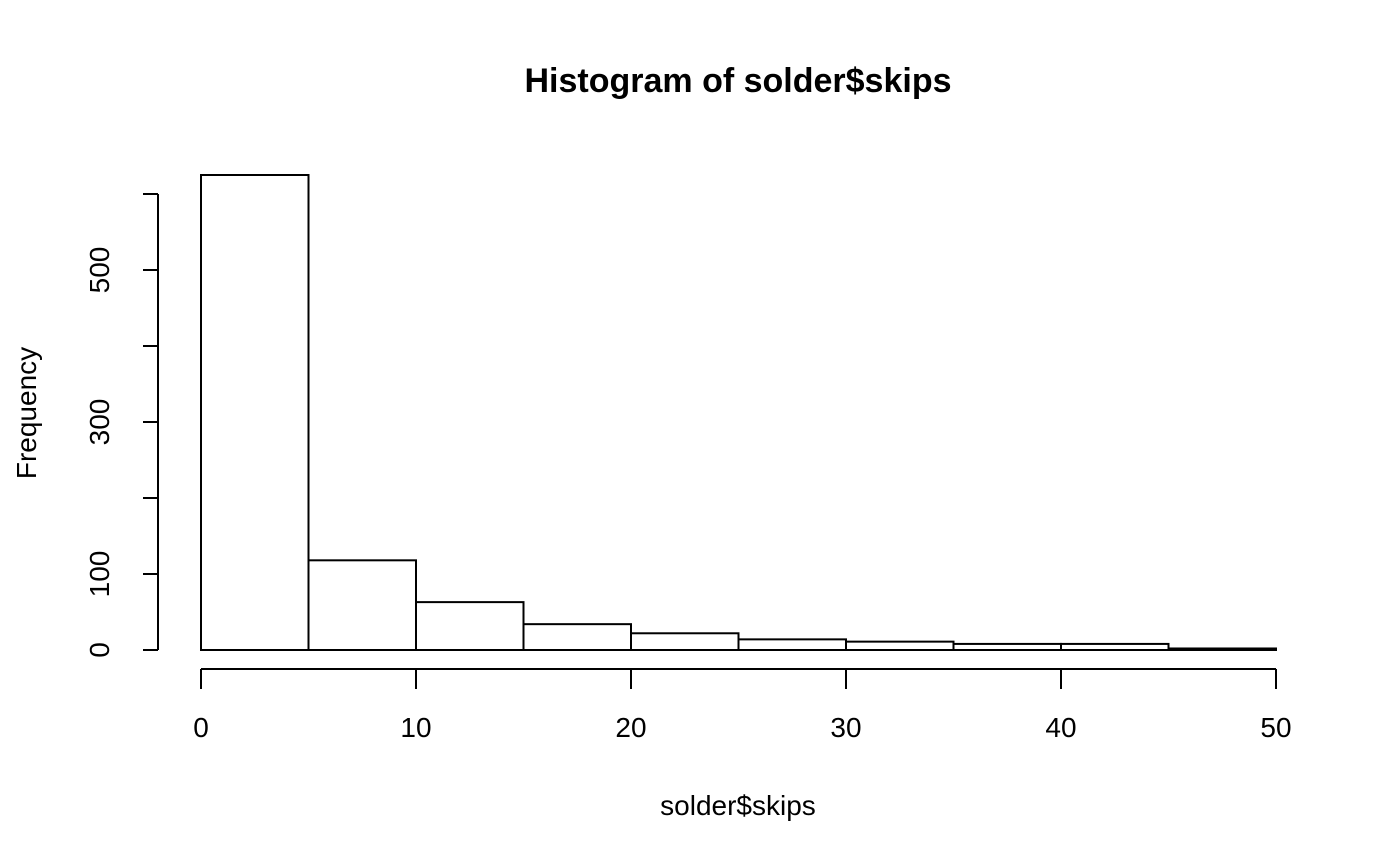 Image resolution: width=1400 pixels, height=865 pixels. What do you see at coordinates (201, 727) in the screenshot?
I see `x-tick-label-0: 0` at bounding box center [201, 727].